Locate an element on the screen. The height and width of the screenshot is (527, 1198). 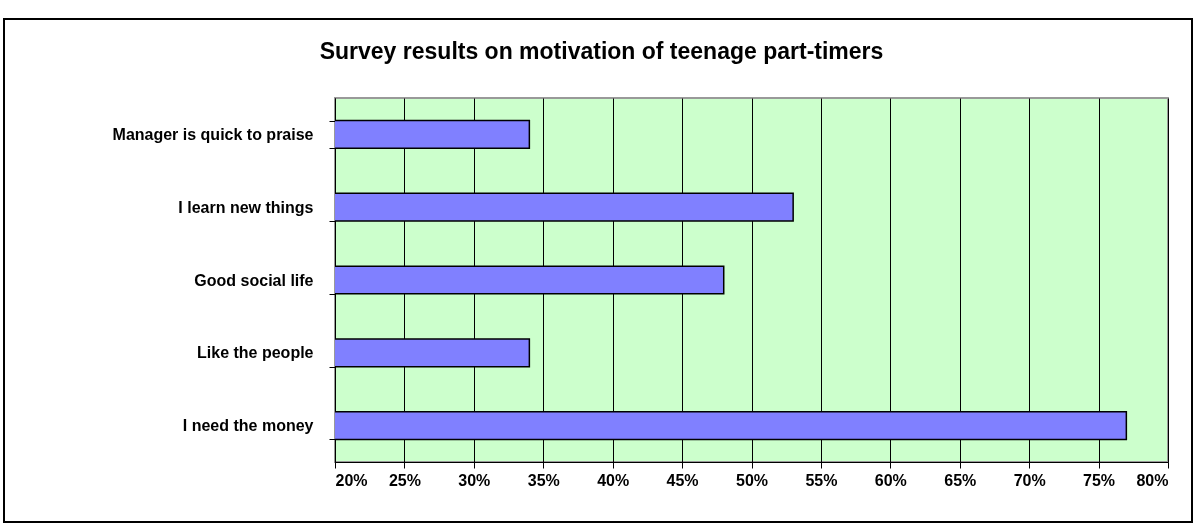
x-tick-label: 25% is located at coordinates (404, 480).